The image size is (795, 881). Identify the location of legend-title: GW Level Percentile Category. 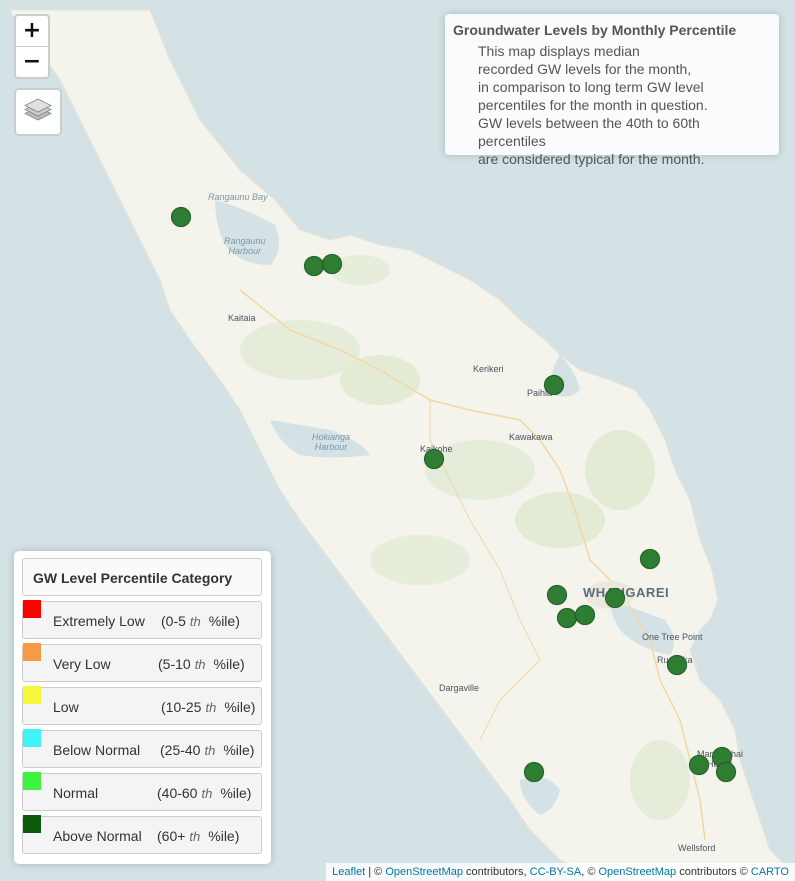
(142, 577).